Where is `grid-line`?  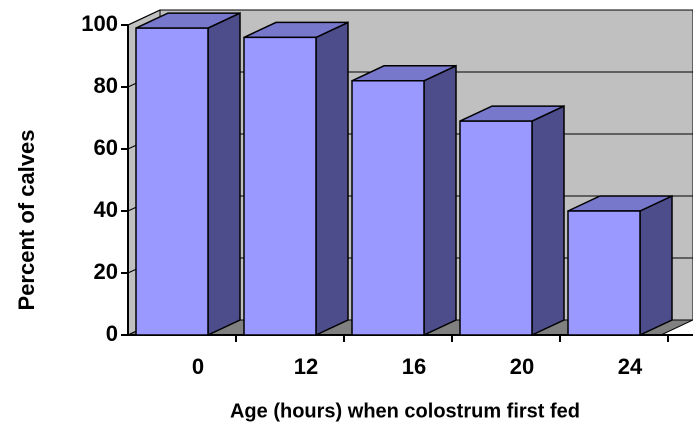
grid-line is located at coordinates (410, 17).